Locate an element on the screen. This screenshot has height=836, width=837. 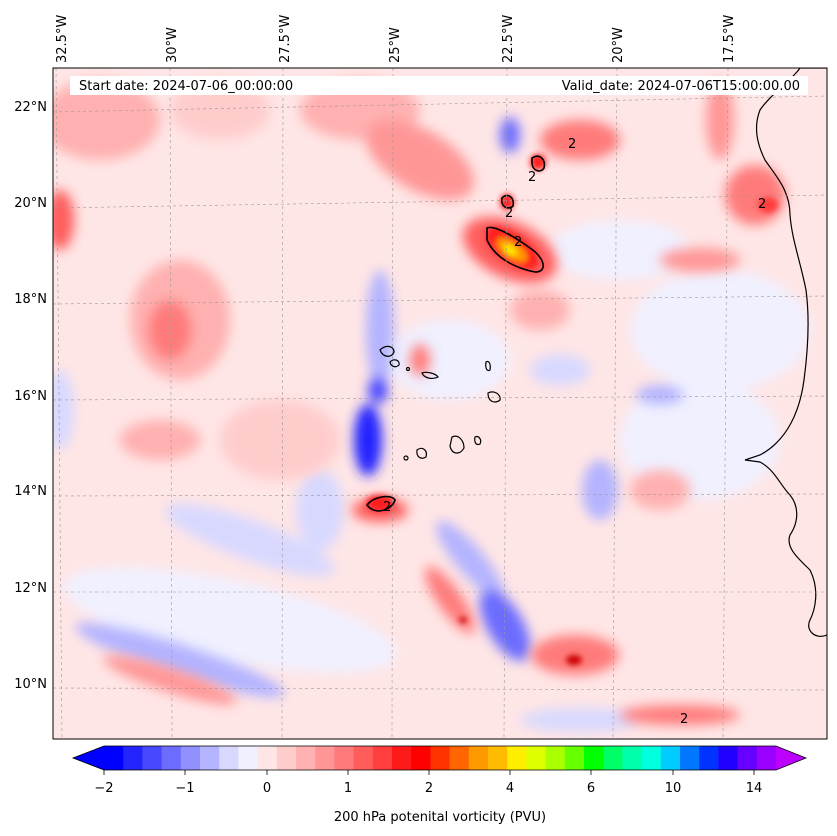
colorbar-tick-label: 10 is located at coordinates (673, 788).